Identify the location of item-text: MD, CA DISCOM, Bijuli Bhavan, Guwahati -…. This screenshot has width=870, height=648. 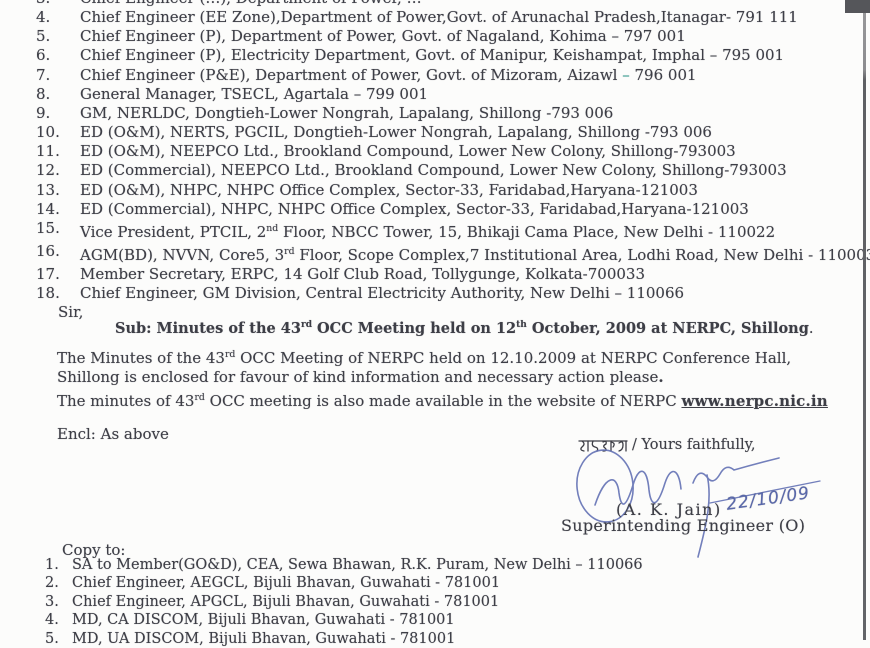
(263, 620).